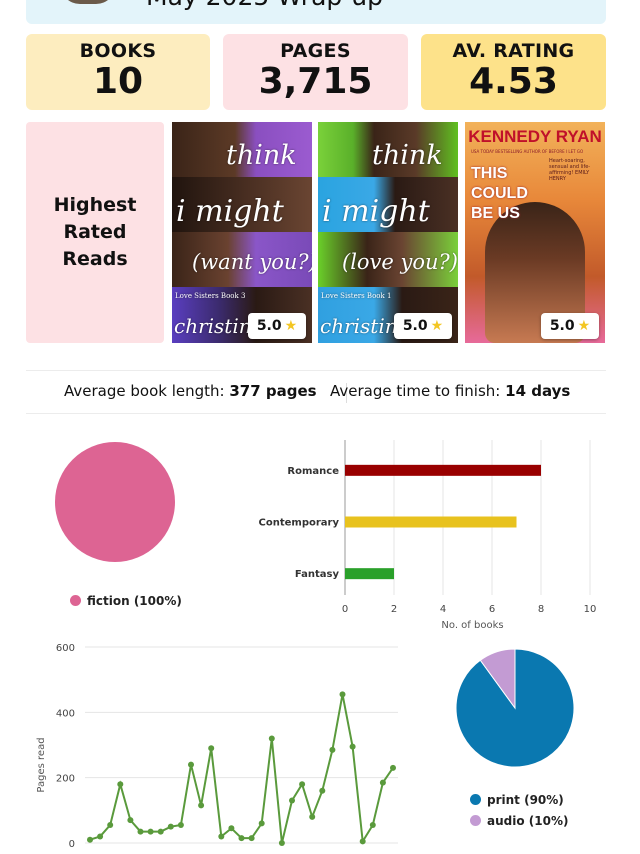  Describe the element at coordinates (144, 391) in the screenshot. I see `avg-length-label: Average book length:` at that location.